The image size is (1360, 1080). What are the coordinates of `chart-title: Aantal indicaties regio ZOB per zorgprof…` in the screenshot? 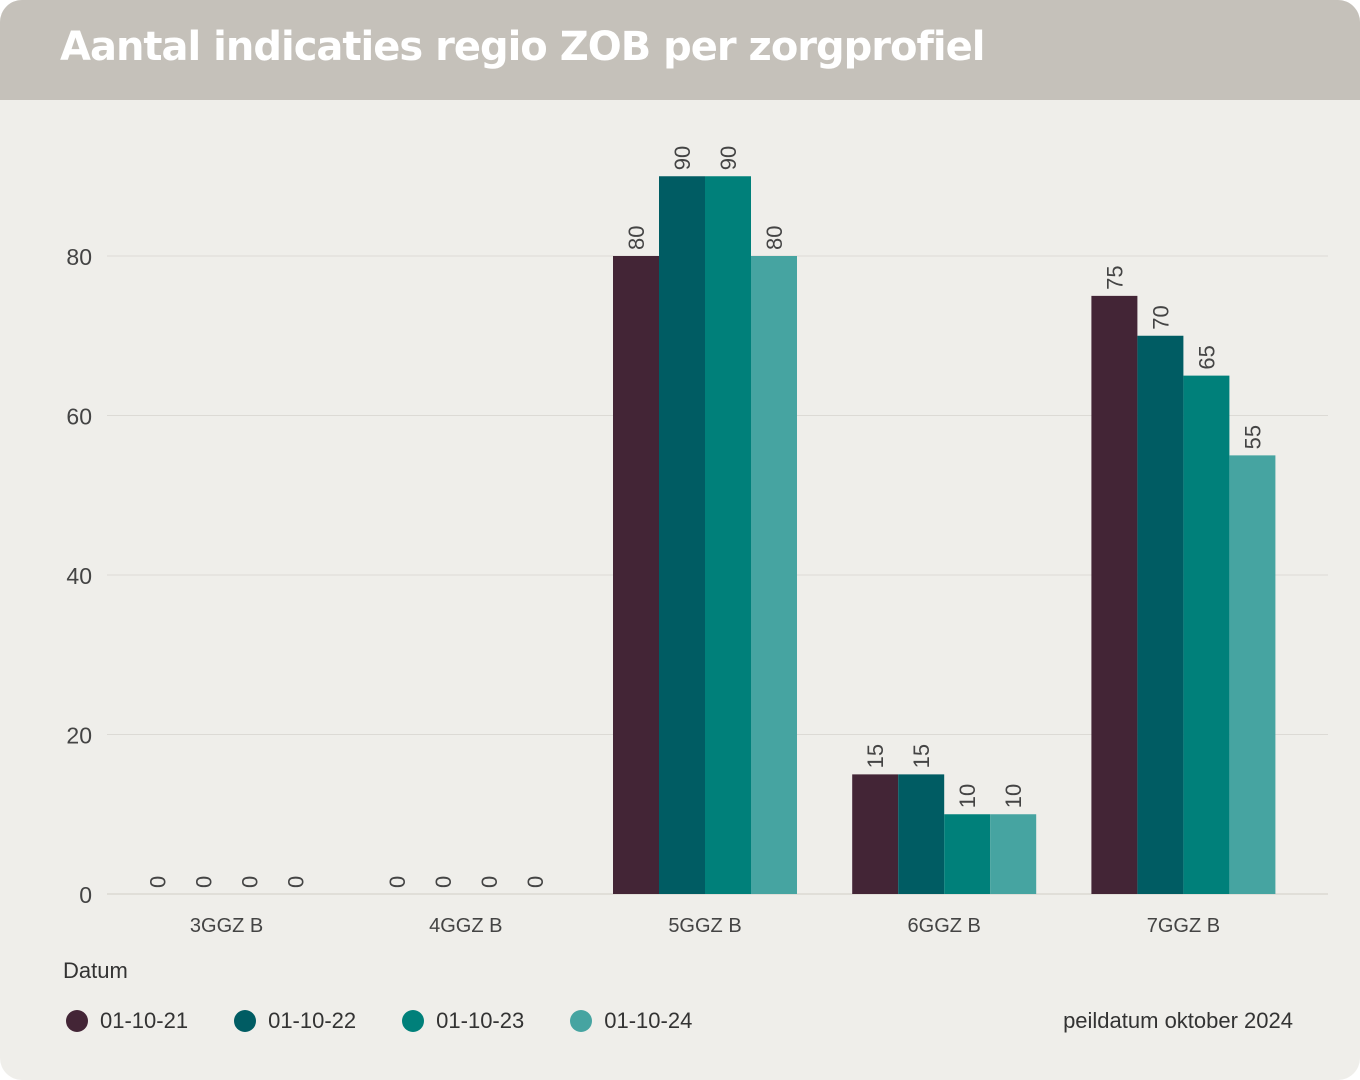 It's located at (522, 47).